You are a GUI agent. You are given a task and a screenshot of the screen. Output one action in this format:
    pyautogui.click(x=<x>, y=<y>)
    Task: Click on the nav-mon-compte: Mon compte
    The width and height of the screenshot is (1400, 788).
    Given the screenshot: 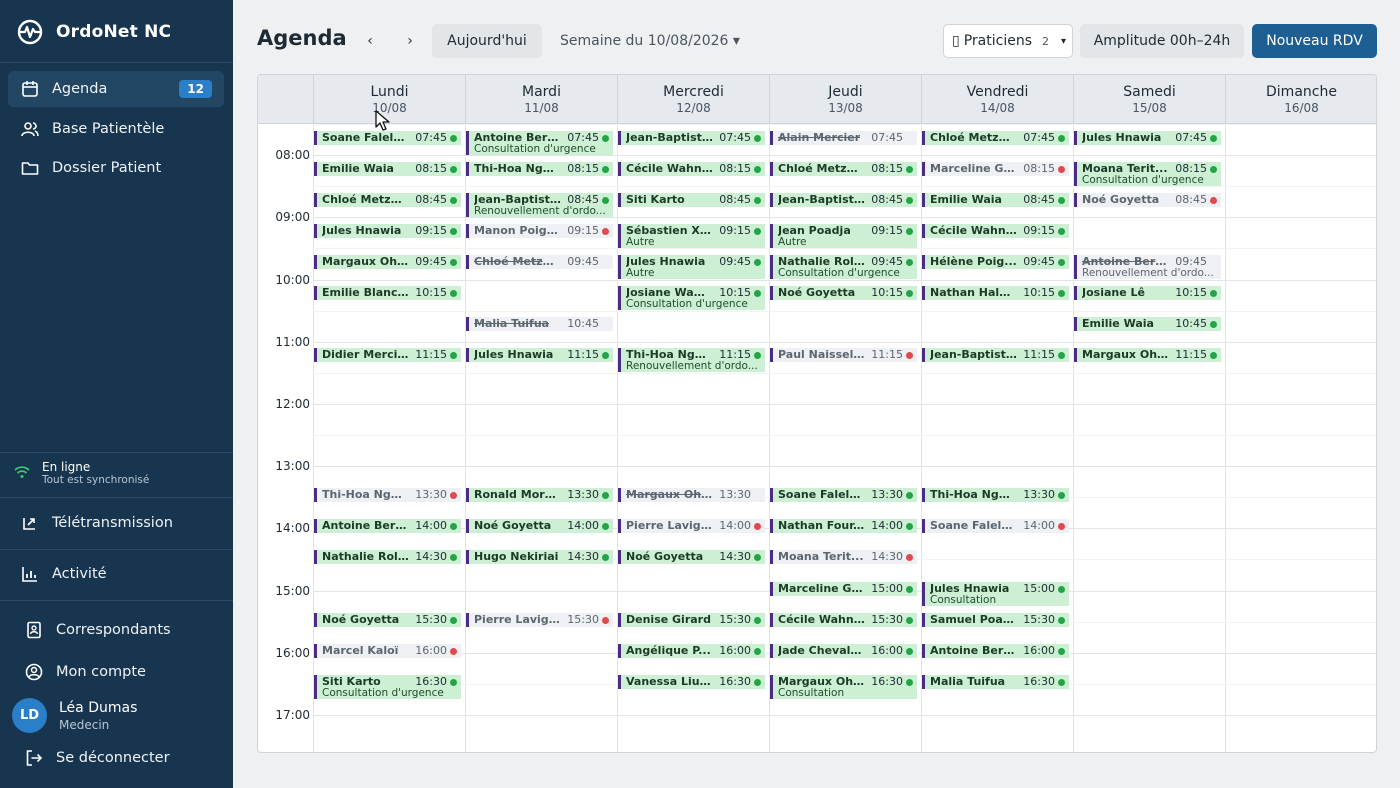 What is the action you would take?
    pyautogui.click(x=116, y=672)
    